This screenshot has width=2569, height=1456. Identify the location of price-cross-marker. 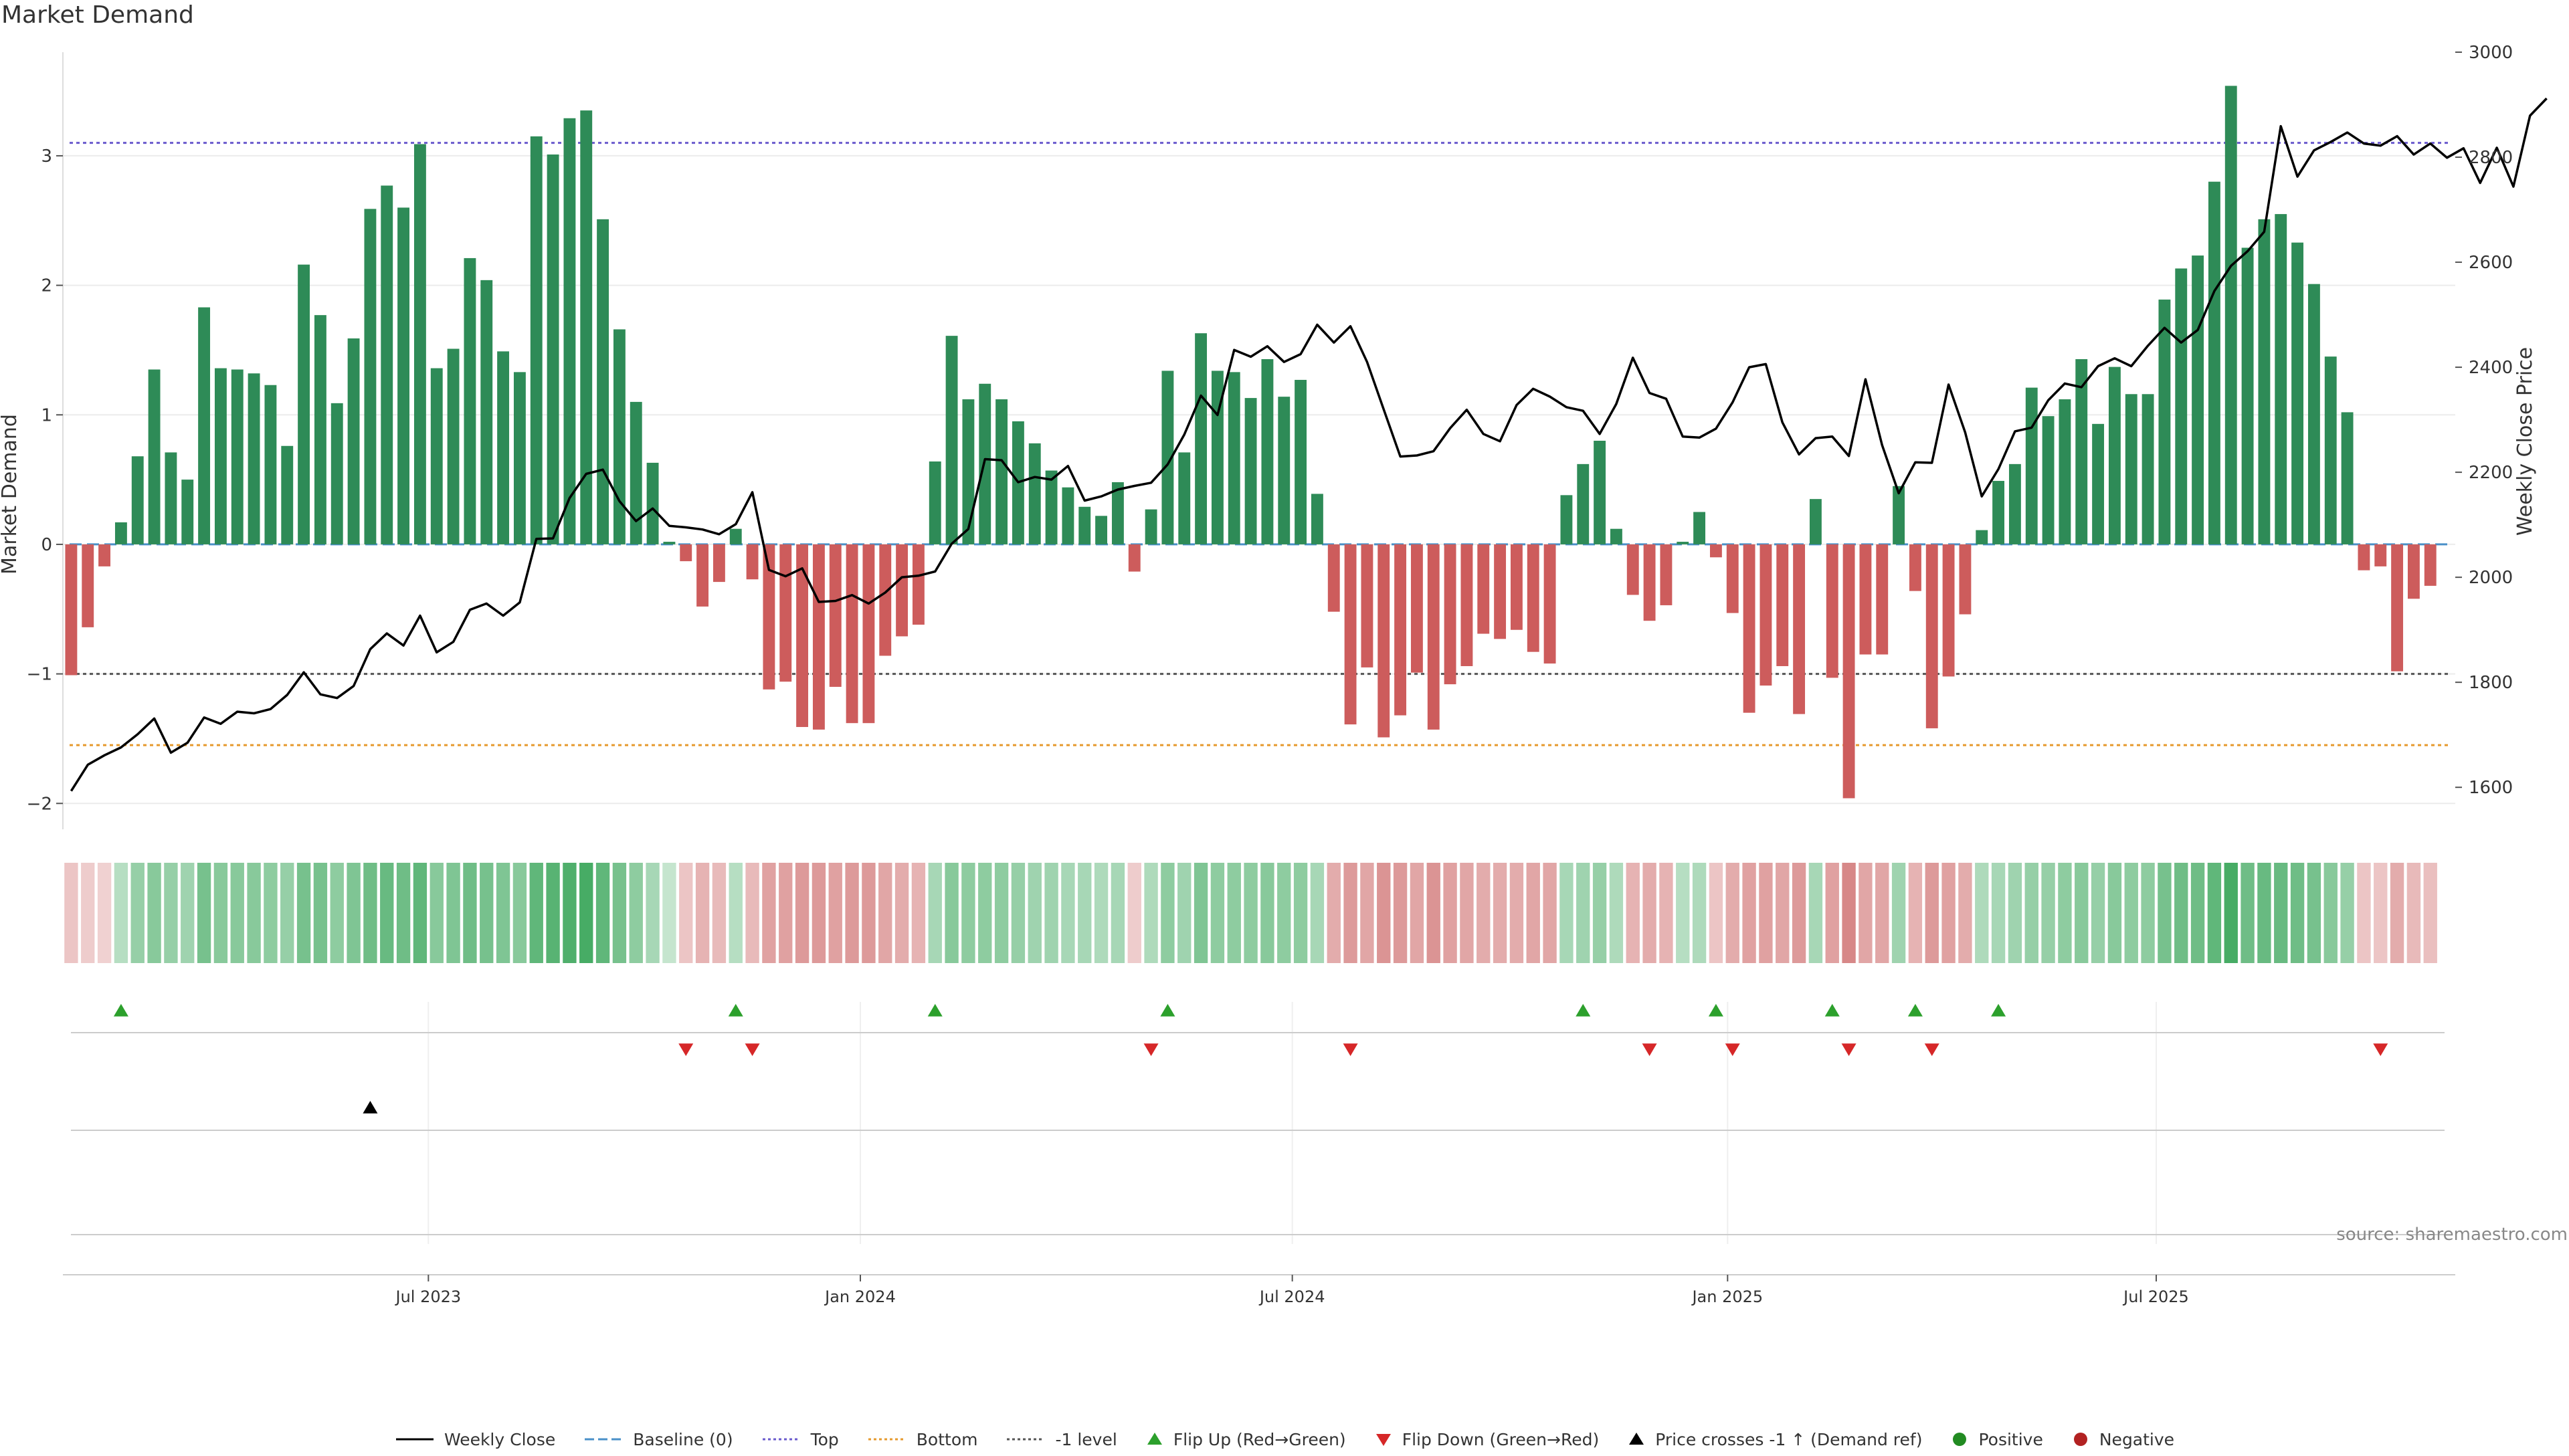
(370, 1107).